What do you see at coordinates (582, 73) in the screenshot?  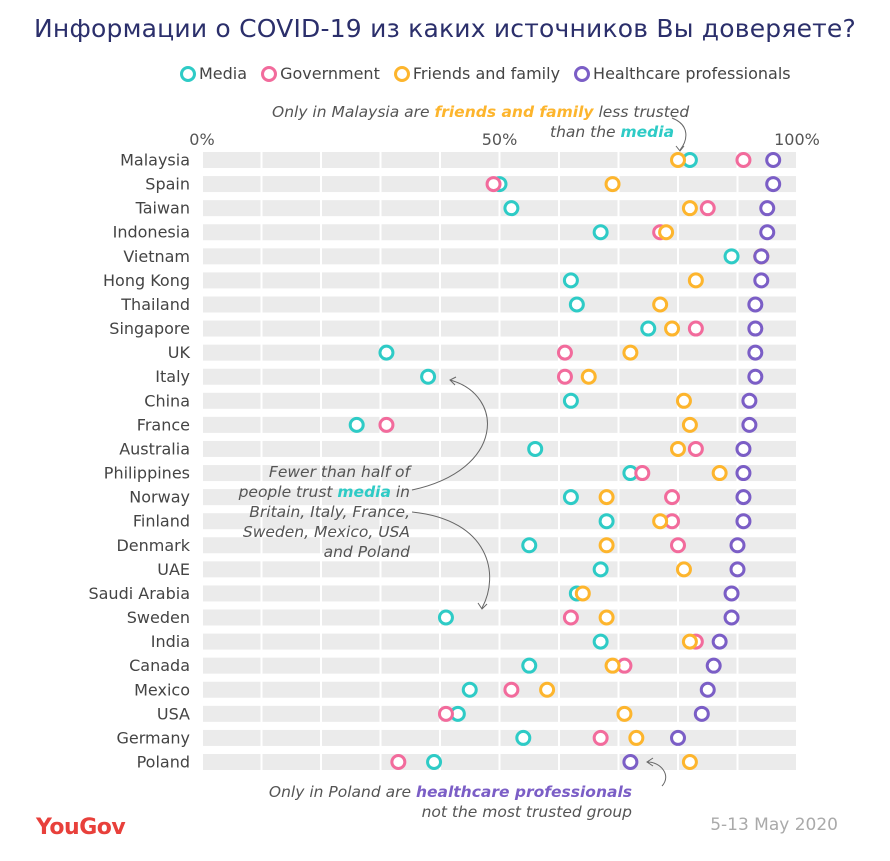 I see `healthcare-marker-icon` at bounding box center [582, 73].